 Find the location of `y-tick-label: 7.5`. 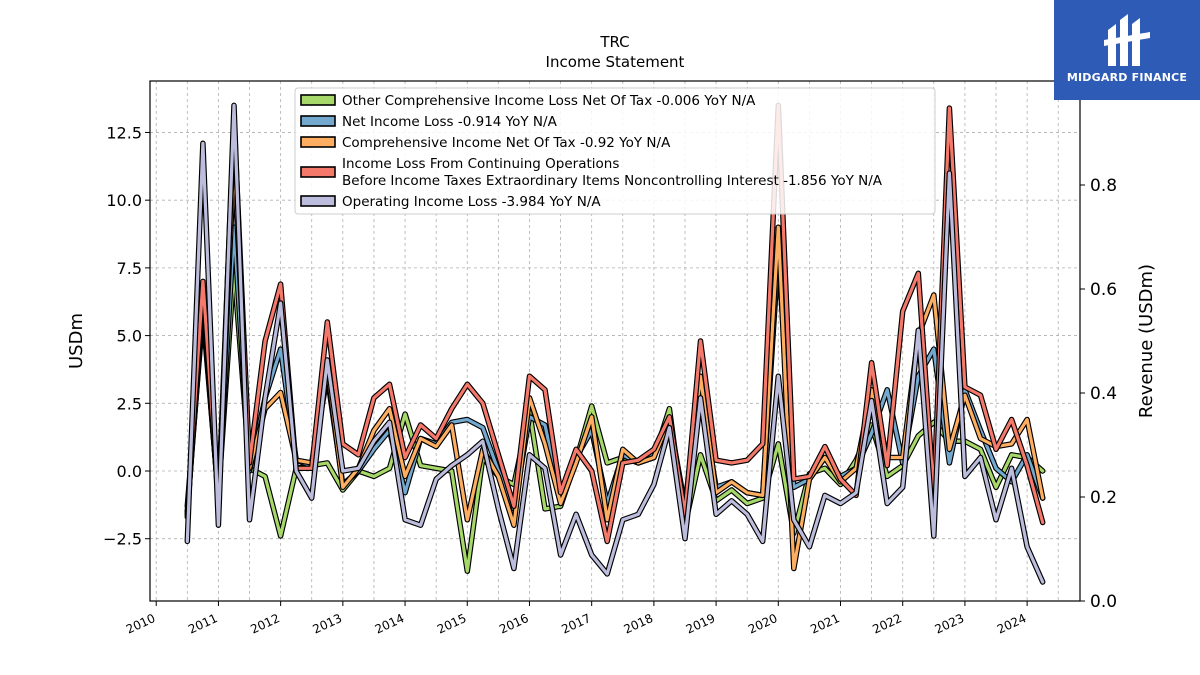

y-tick-label: 7.5 is located at coordinates (129, 268).